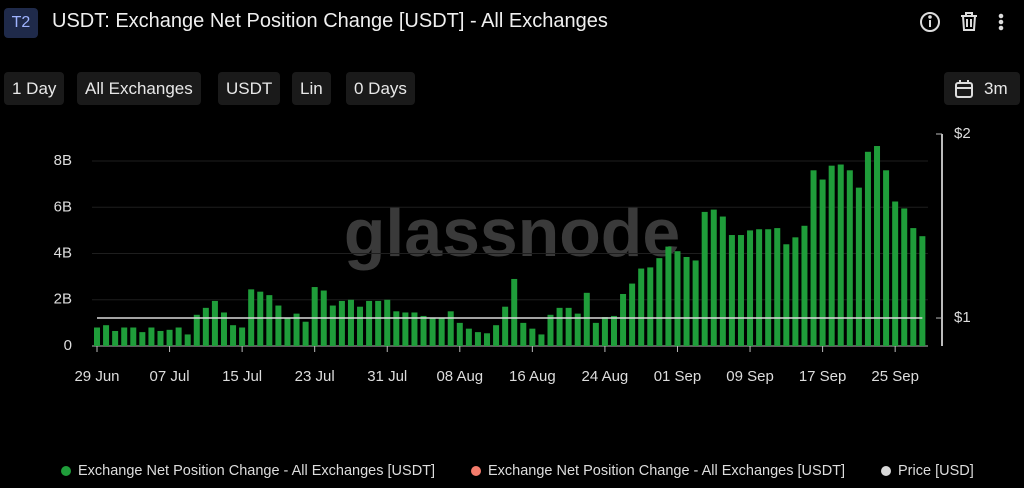  I want to click on x-tick-label: 24 Aug, so click(605, 376).